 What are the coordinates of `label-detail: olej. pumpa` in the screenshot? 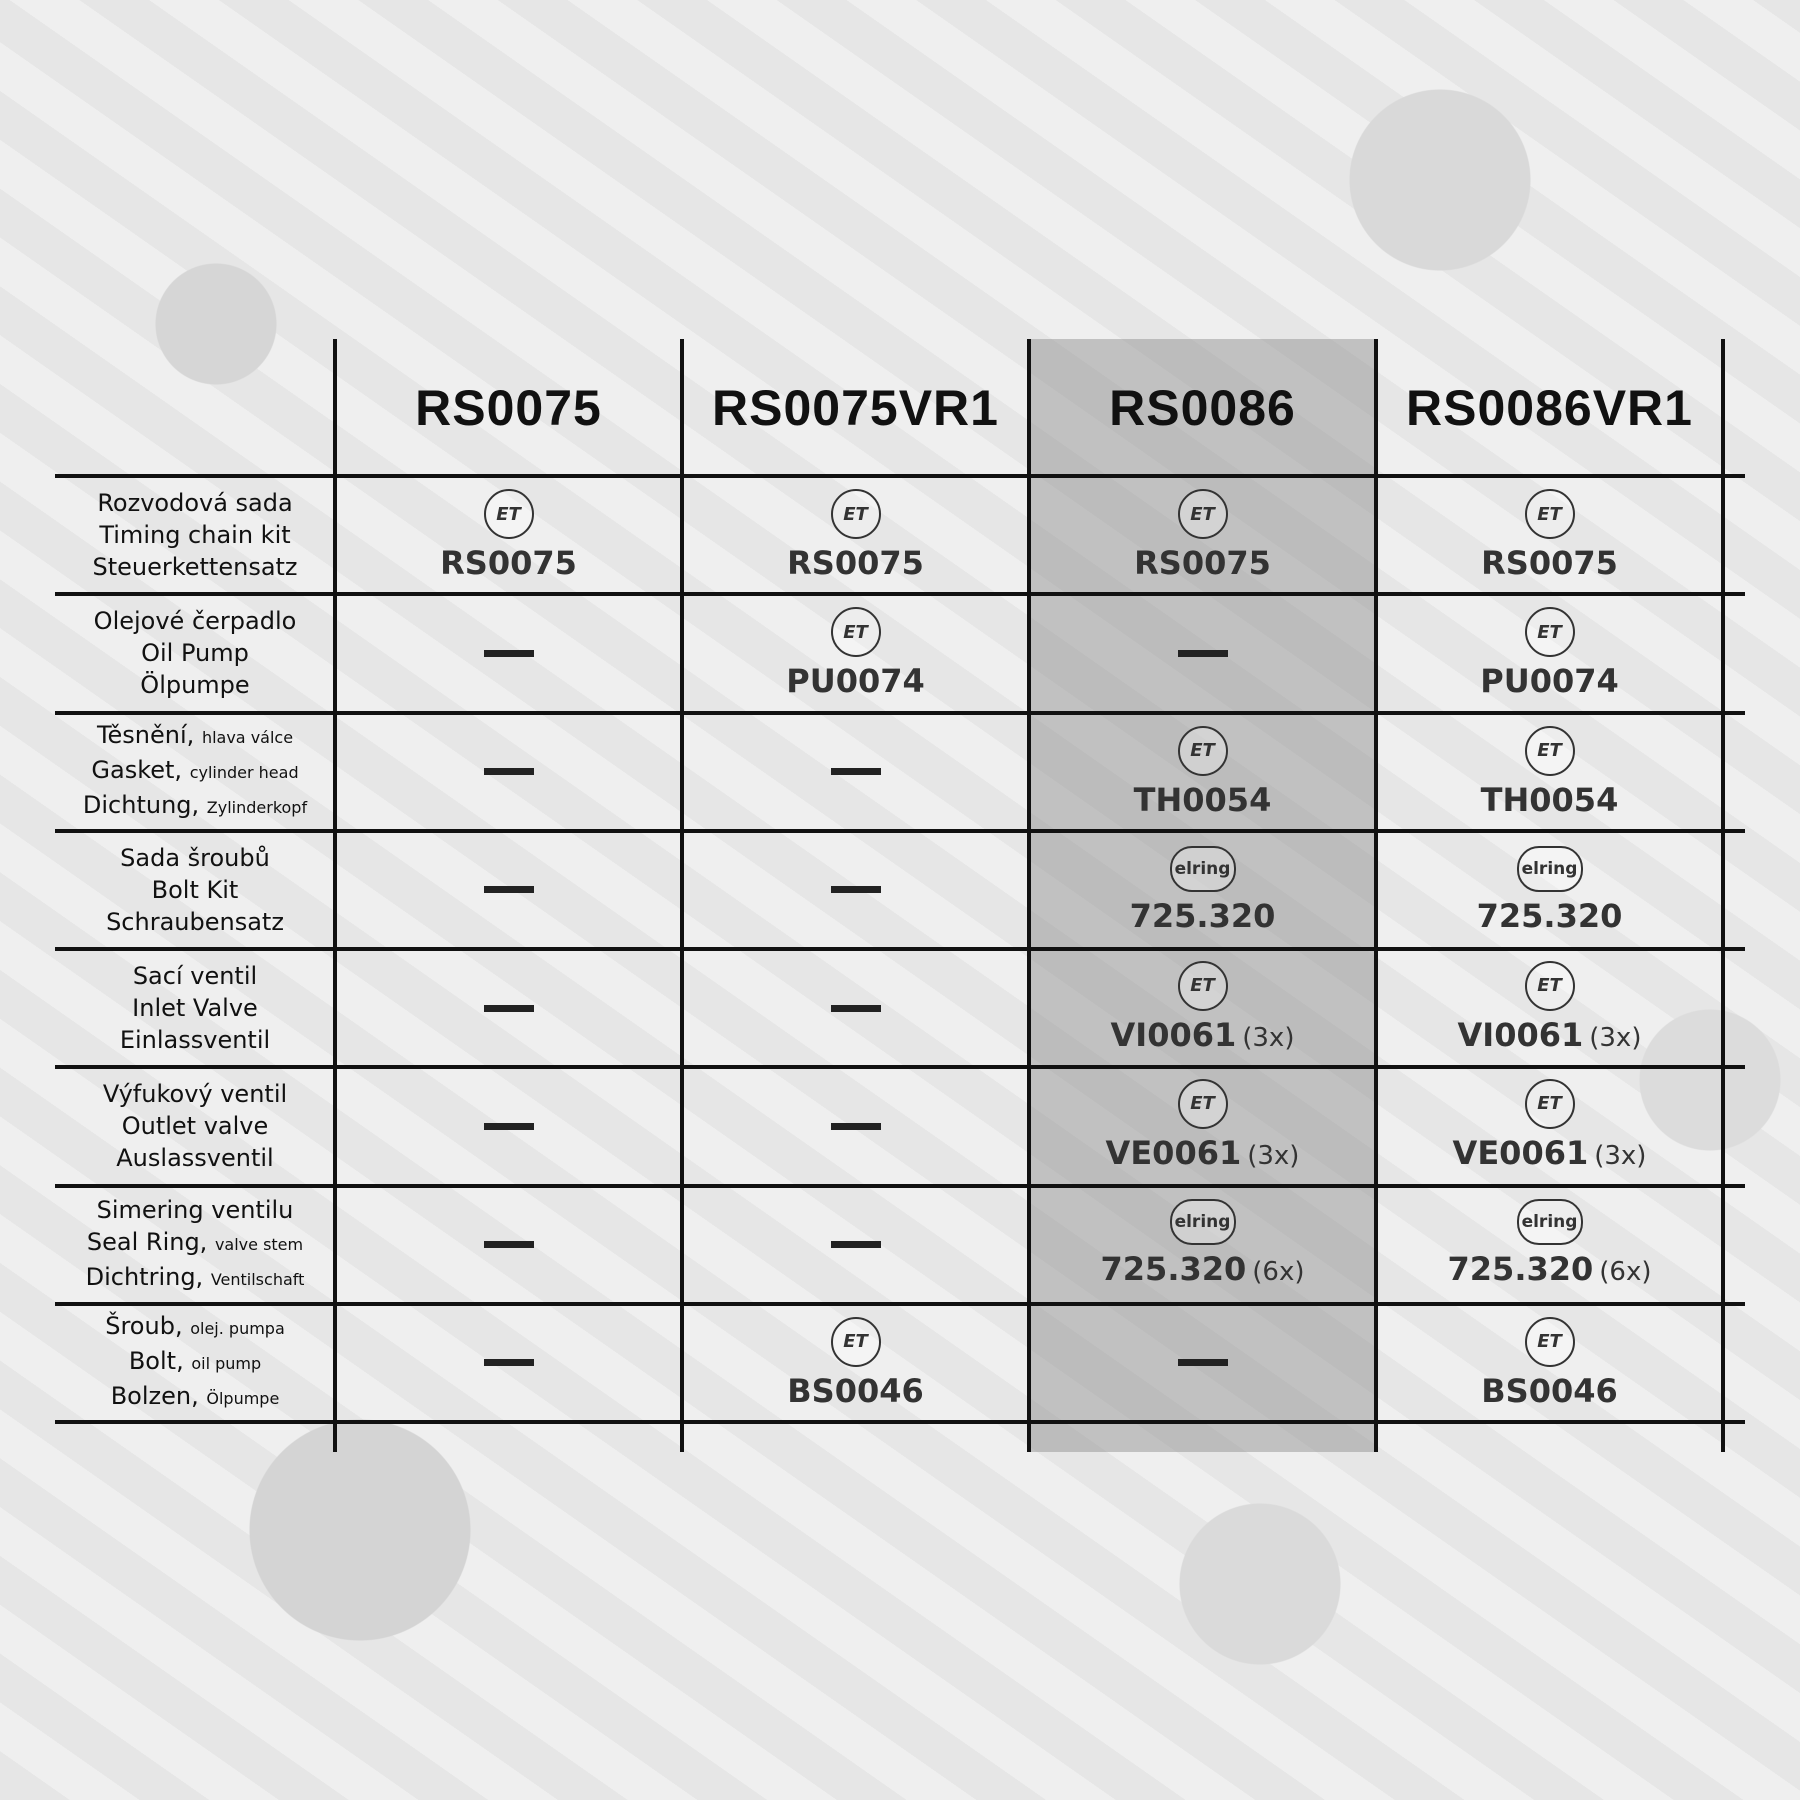 It's located at (237, 1329).